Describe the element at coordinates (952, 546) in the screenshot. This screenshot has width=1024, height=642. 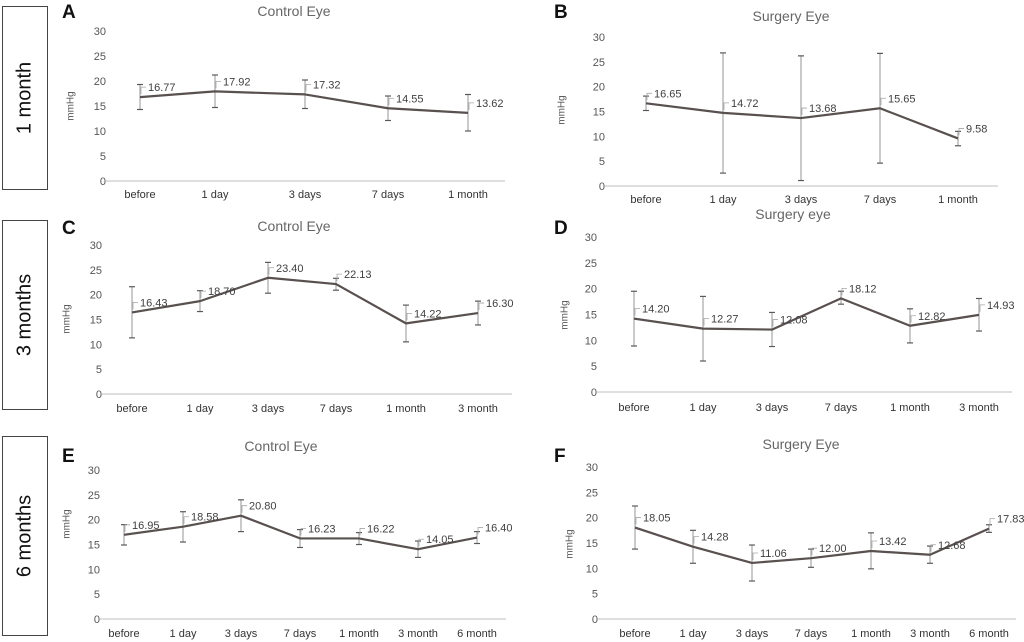
I see `data-label: 12.68` at that location.